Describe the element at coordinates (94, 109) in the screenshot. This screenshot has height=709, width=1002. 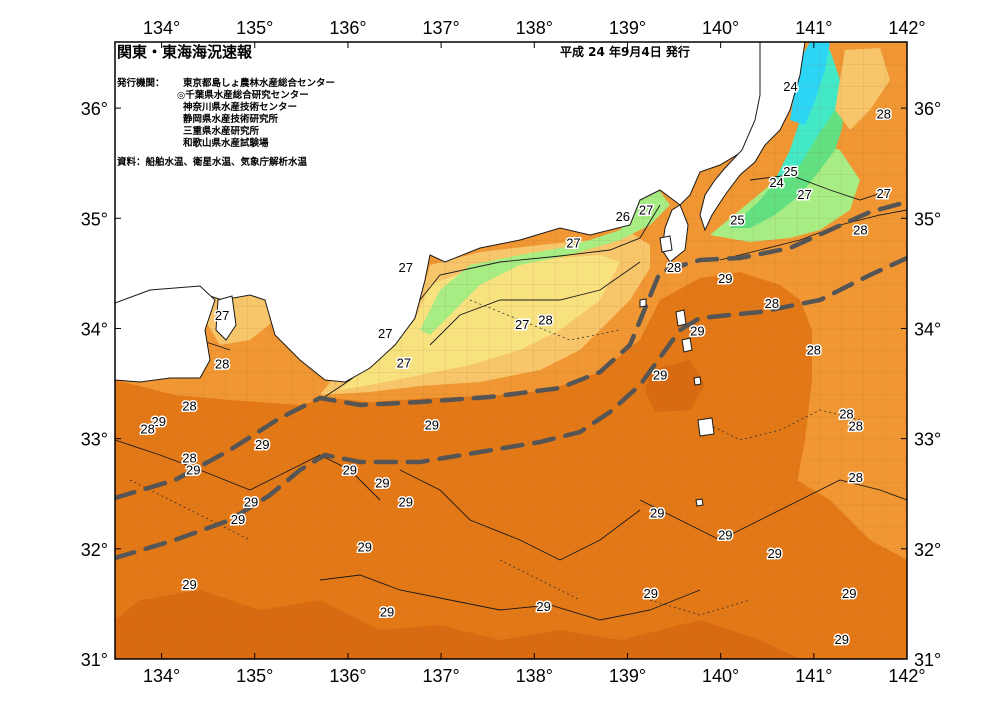
I see `lat-tick-label-left: 36°` at that location.